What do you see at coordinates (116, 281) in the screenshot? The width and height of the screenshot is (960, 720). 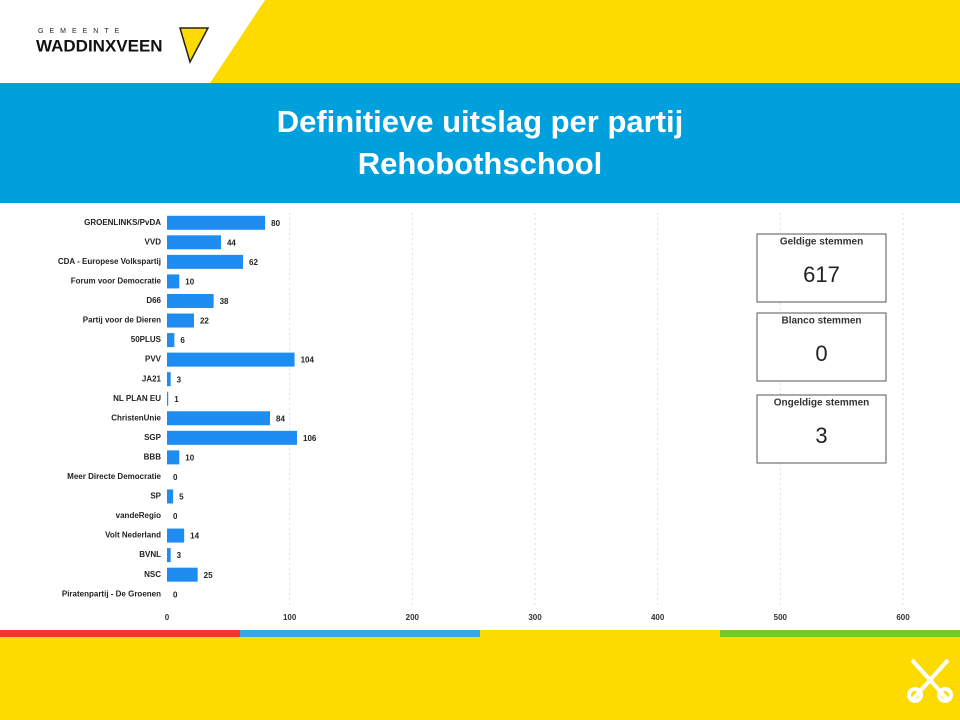 I see `category-label: Forum voor Democratie` at bounding box center [116, 281].